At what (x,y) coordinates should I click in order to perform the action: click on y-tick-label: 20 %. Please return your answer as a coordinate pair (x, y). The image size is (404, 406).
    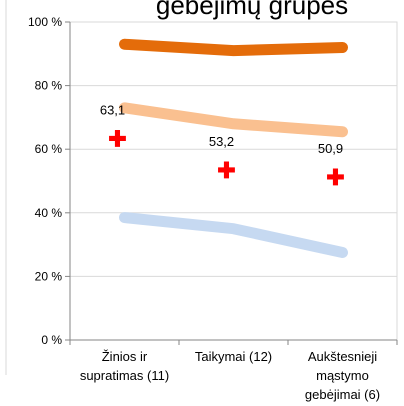
    Looking at the image, I should click on (49, 276).